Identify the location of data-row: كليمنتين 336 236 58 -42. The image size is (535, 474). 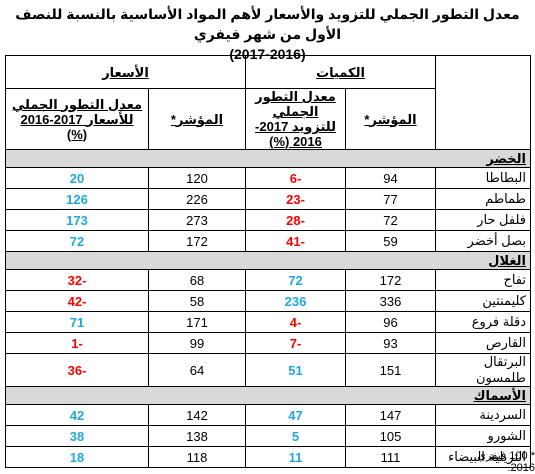
(268, 301).